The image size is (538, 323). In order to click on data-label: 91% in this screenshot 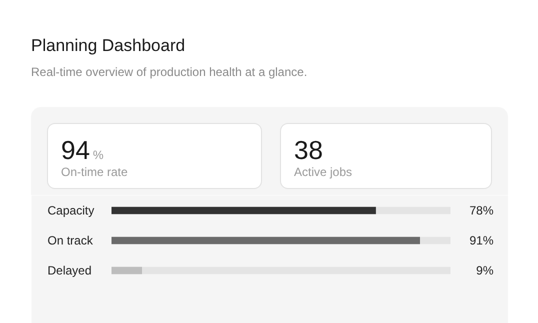, I will do `click(481, 241)`.